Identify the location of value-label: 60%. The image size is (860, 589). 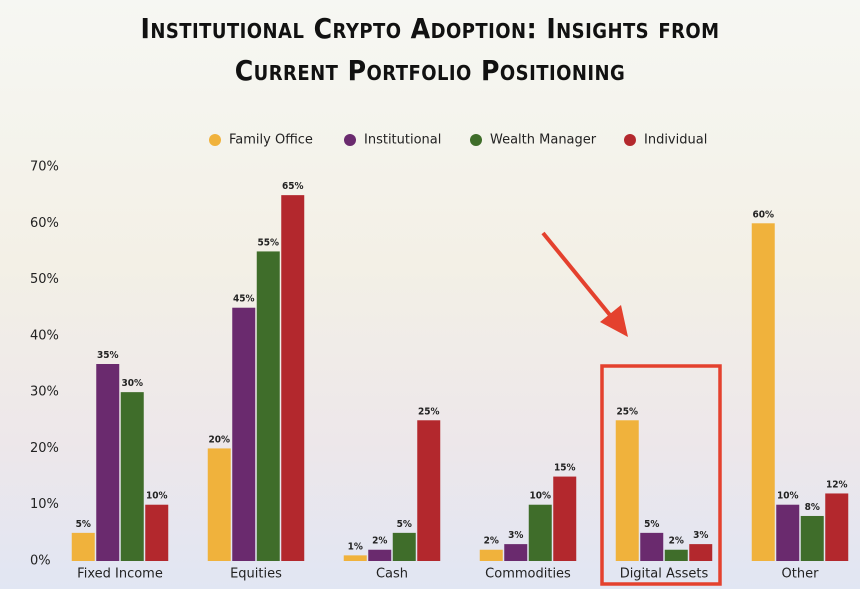
(763, 214).